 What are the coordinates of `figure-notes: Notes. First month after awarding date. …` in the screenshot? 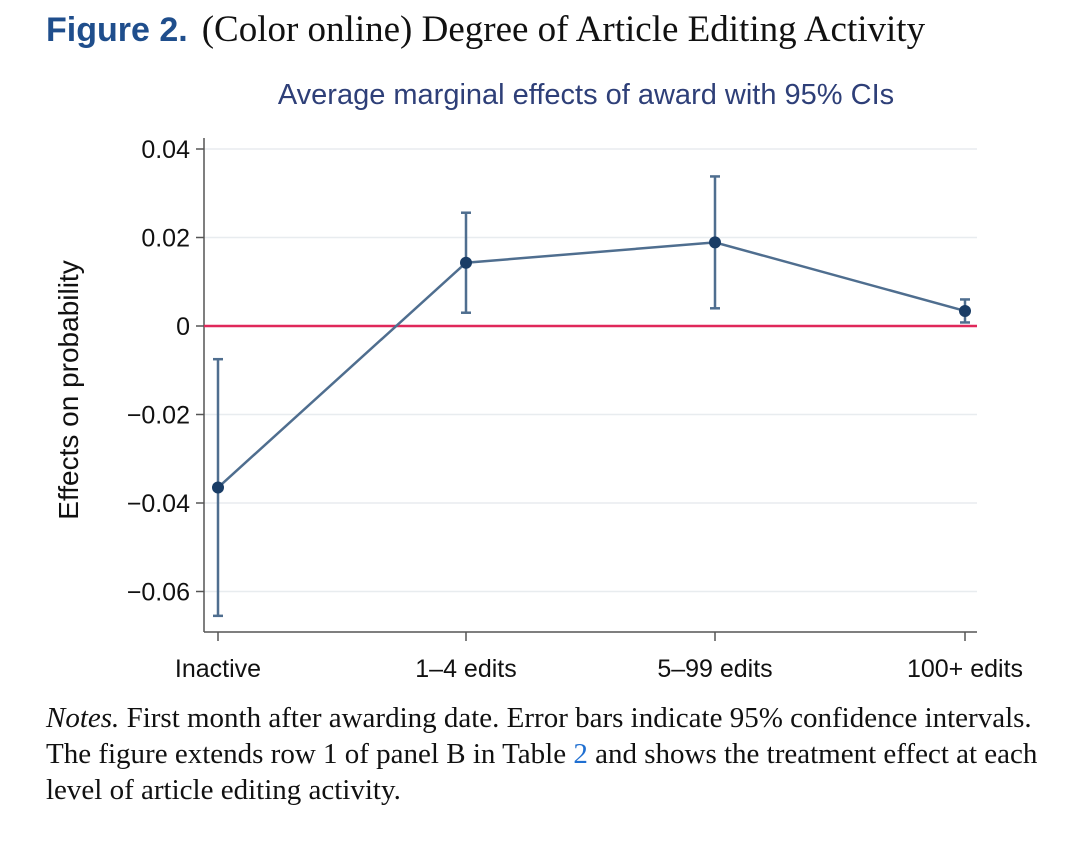 It's located at (551, 754).